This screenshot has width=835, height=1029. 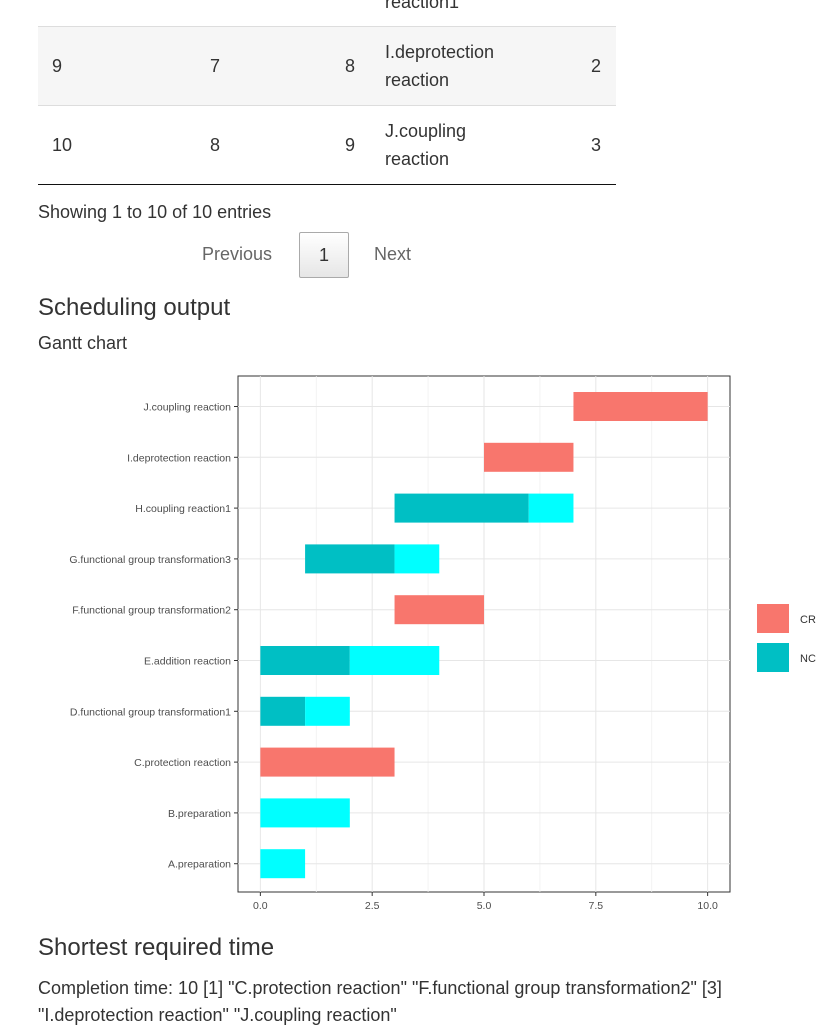 What do you see at coordinates (426, 131) in the screenshot?
I see `table-cell: J.coupling` at bounding box center [426, 131].